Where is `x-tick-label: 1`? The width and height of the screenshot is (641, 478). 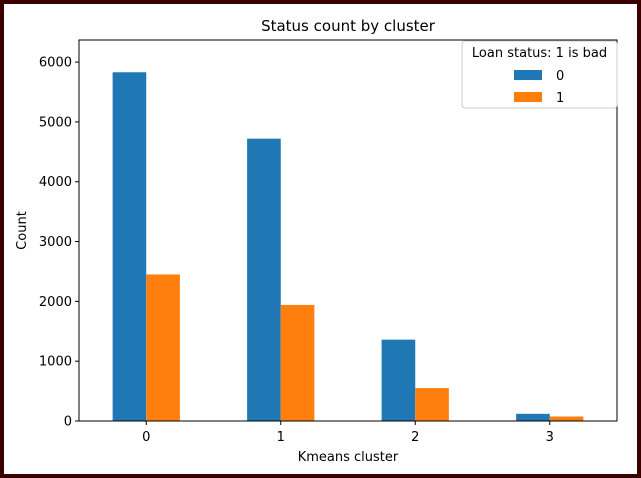 x-tick-label: 1 is located at coordinates (281, 437).